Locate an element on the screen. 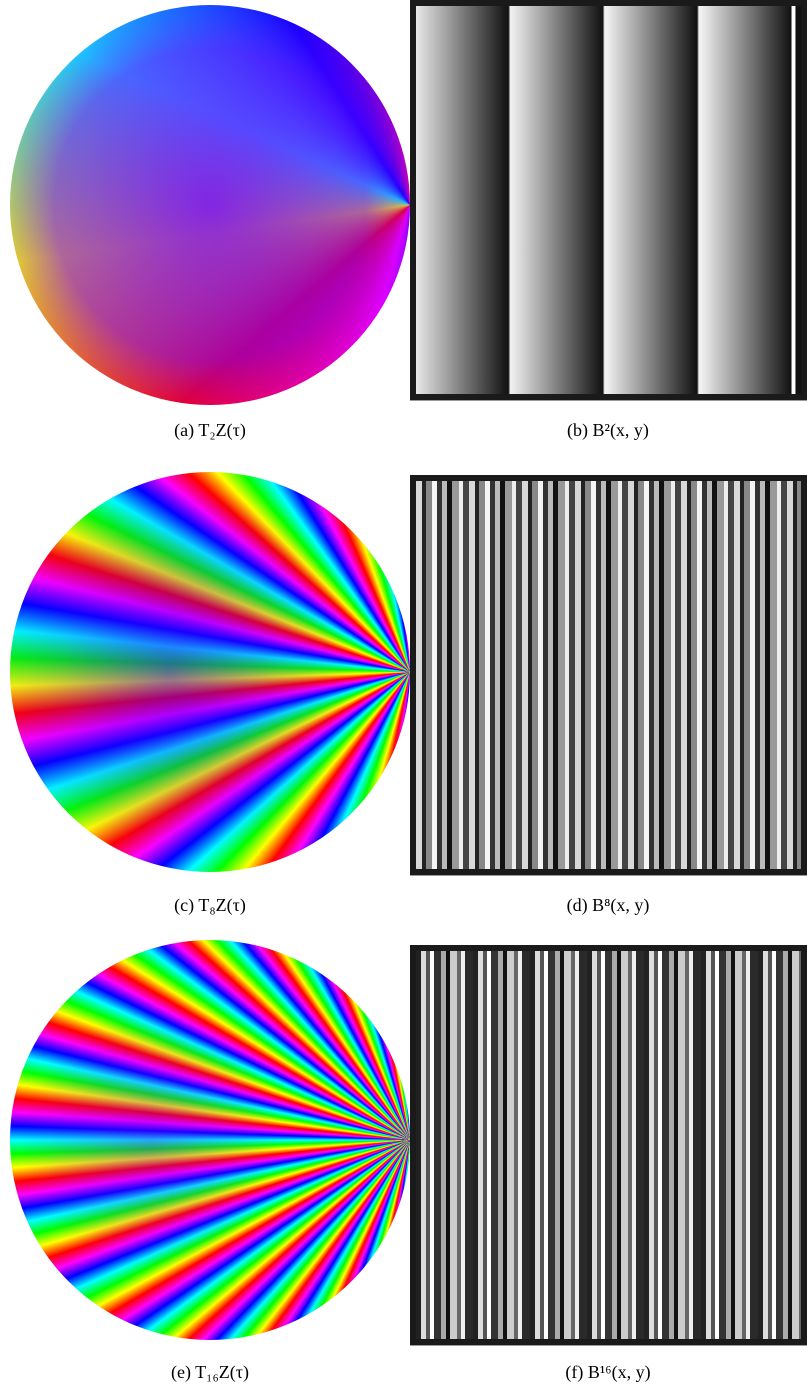  caption: (b) B²(x, y) is located at coordinates (608, 430).